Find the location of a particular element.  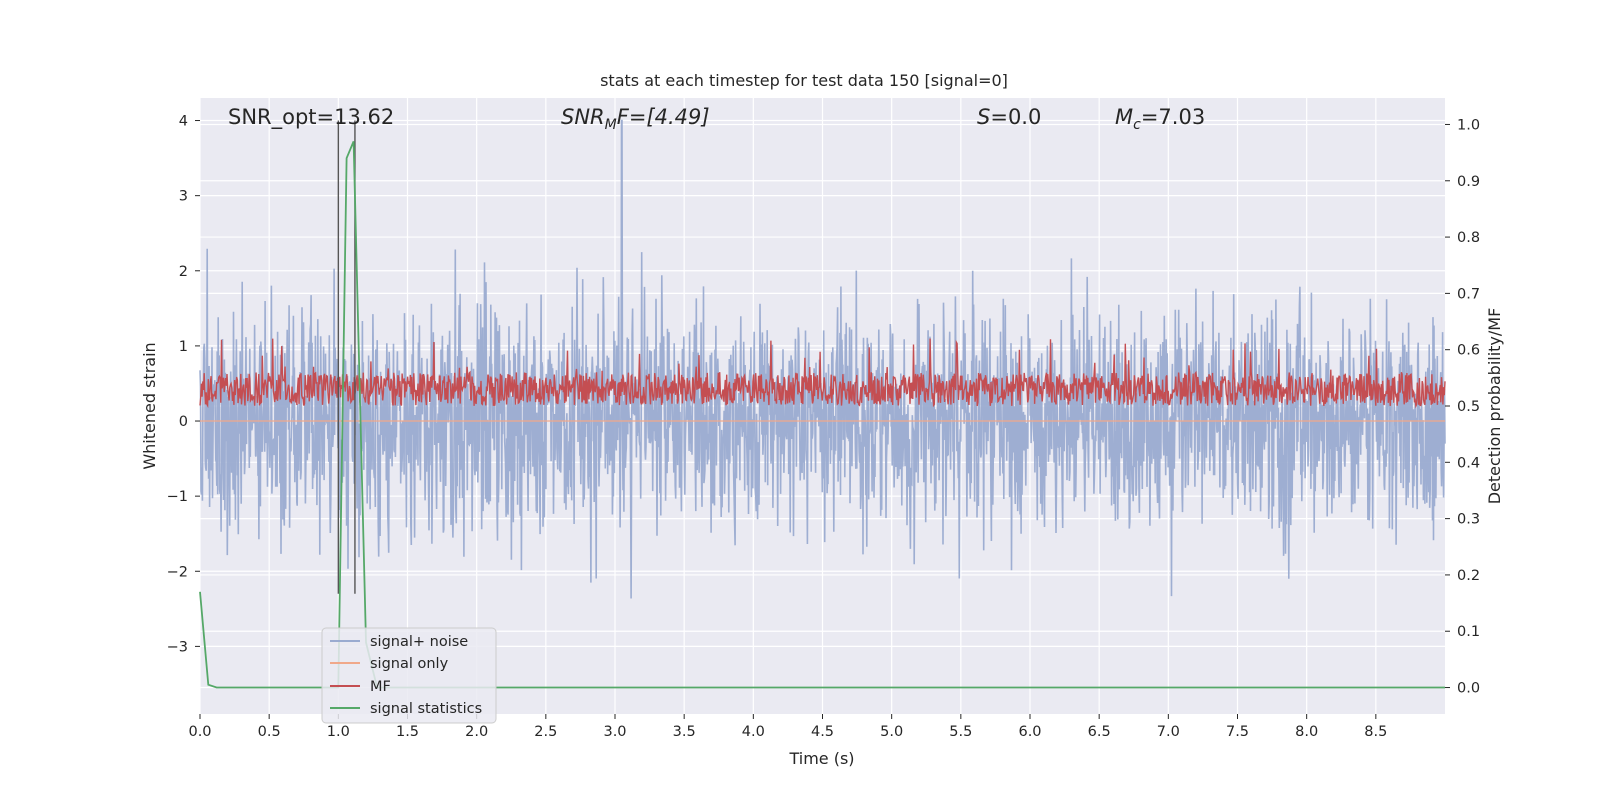

y-tick-label: 4 is located at coordinates (183, 122).